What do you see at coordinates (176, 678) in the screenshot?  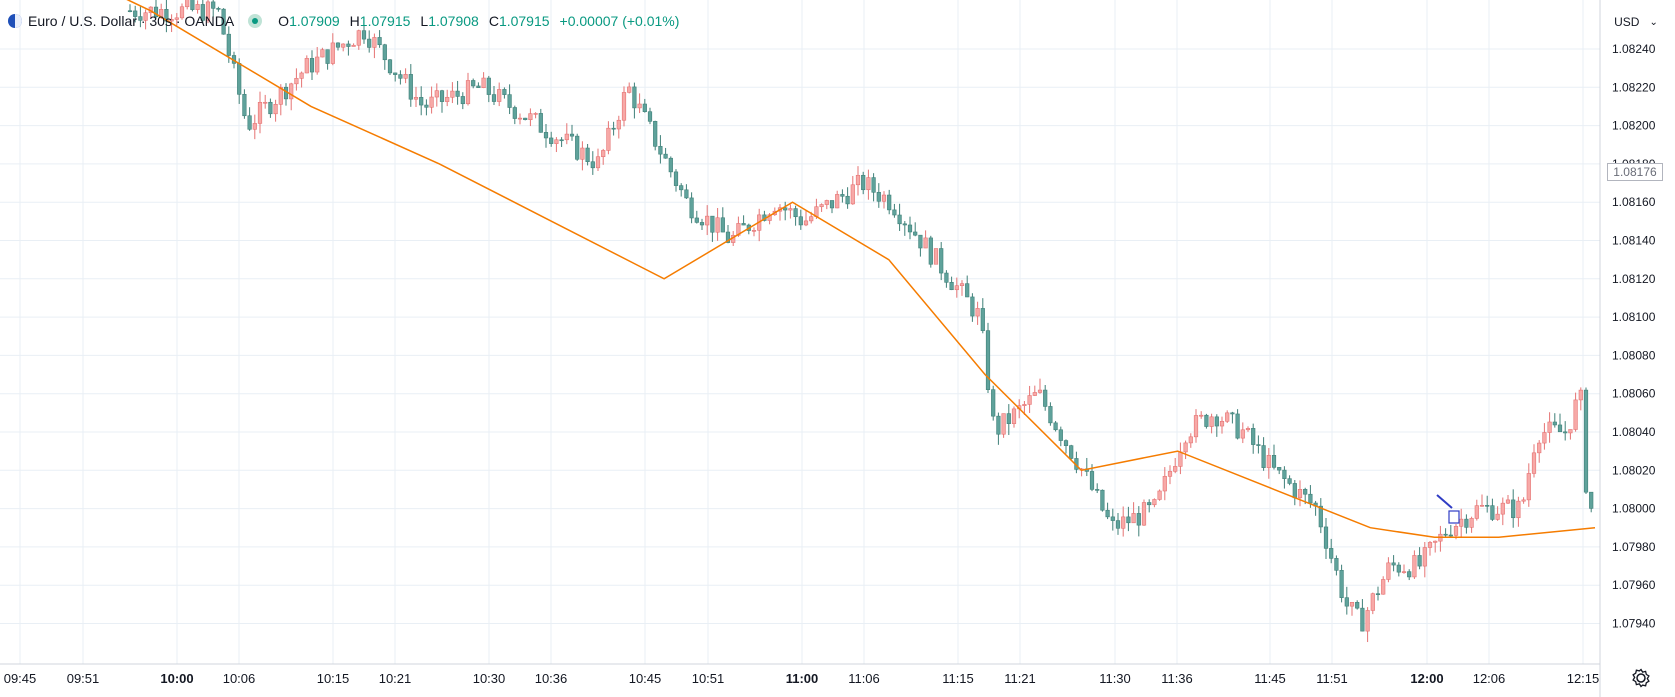 I see `x-tick-label: 10:00` at bounding box center [176, 678].